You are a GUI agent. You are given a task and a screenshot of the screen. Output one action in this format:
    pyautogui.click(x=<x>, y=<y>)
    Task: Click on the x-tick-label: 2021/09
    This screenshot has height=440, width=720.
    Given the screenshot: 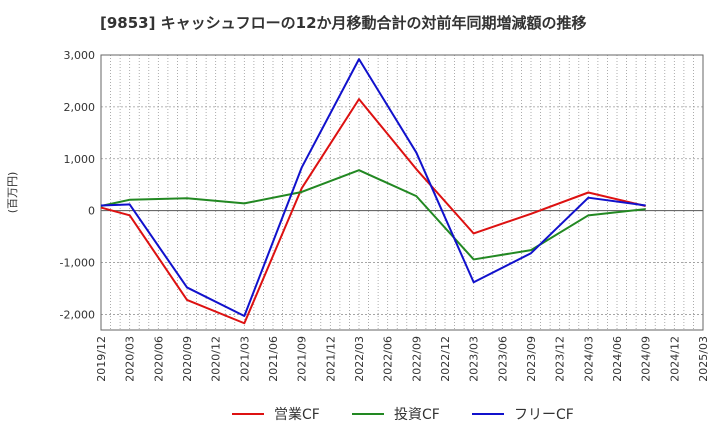 What is the action you would take?
    pyautogui.click(x=302, y=359)
    